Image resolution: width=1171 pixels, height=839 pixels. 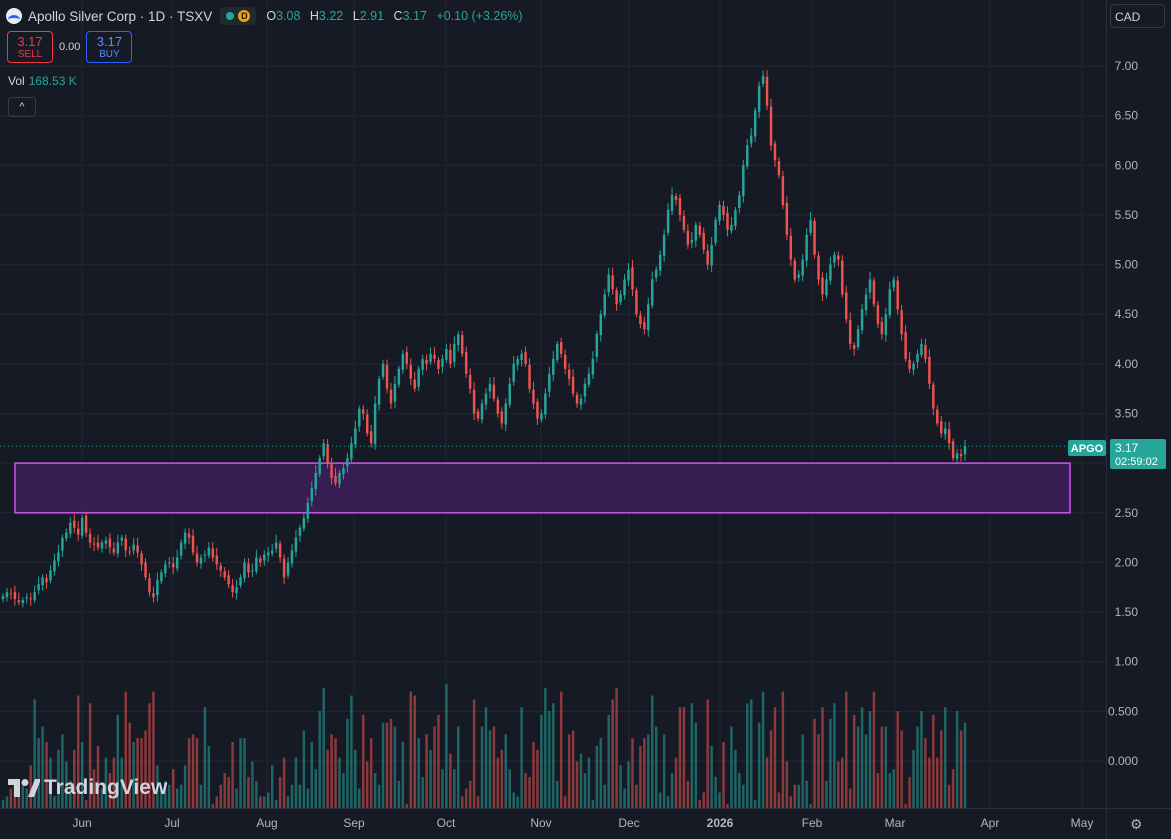 I want to click on status-pills: D, so click(x=238, y=16).